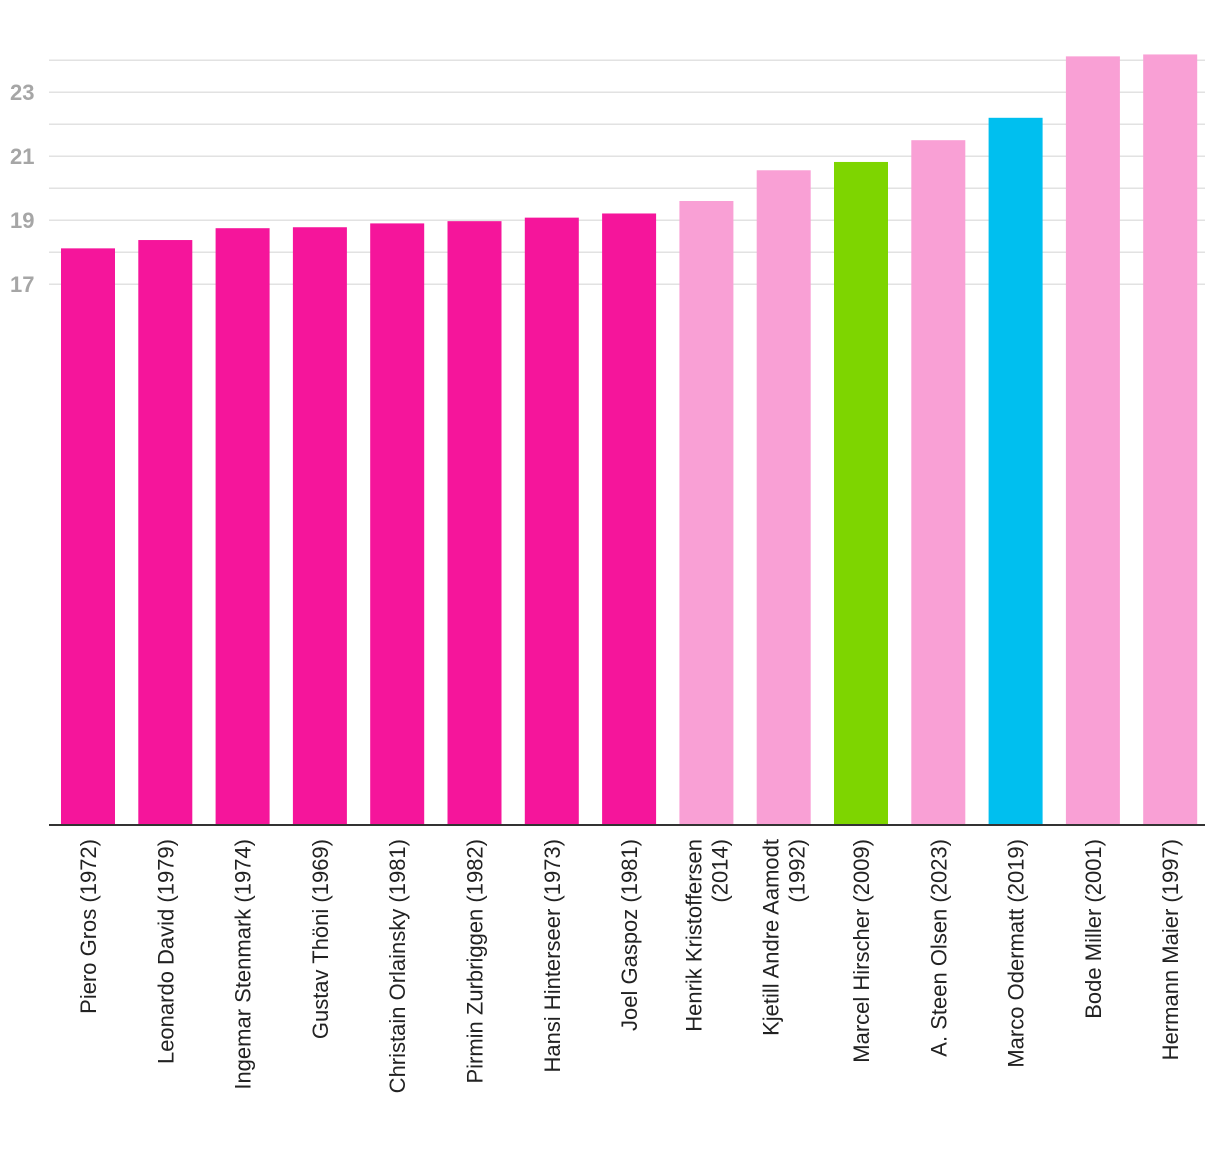 The width and height of the screenshot is (1220, 1158). What do you see at coordinates (629, 935) in the screenshot?
I see `x-tick-label: Joel Gaspoz (1981)` at bounding box center [629, 935].